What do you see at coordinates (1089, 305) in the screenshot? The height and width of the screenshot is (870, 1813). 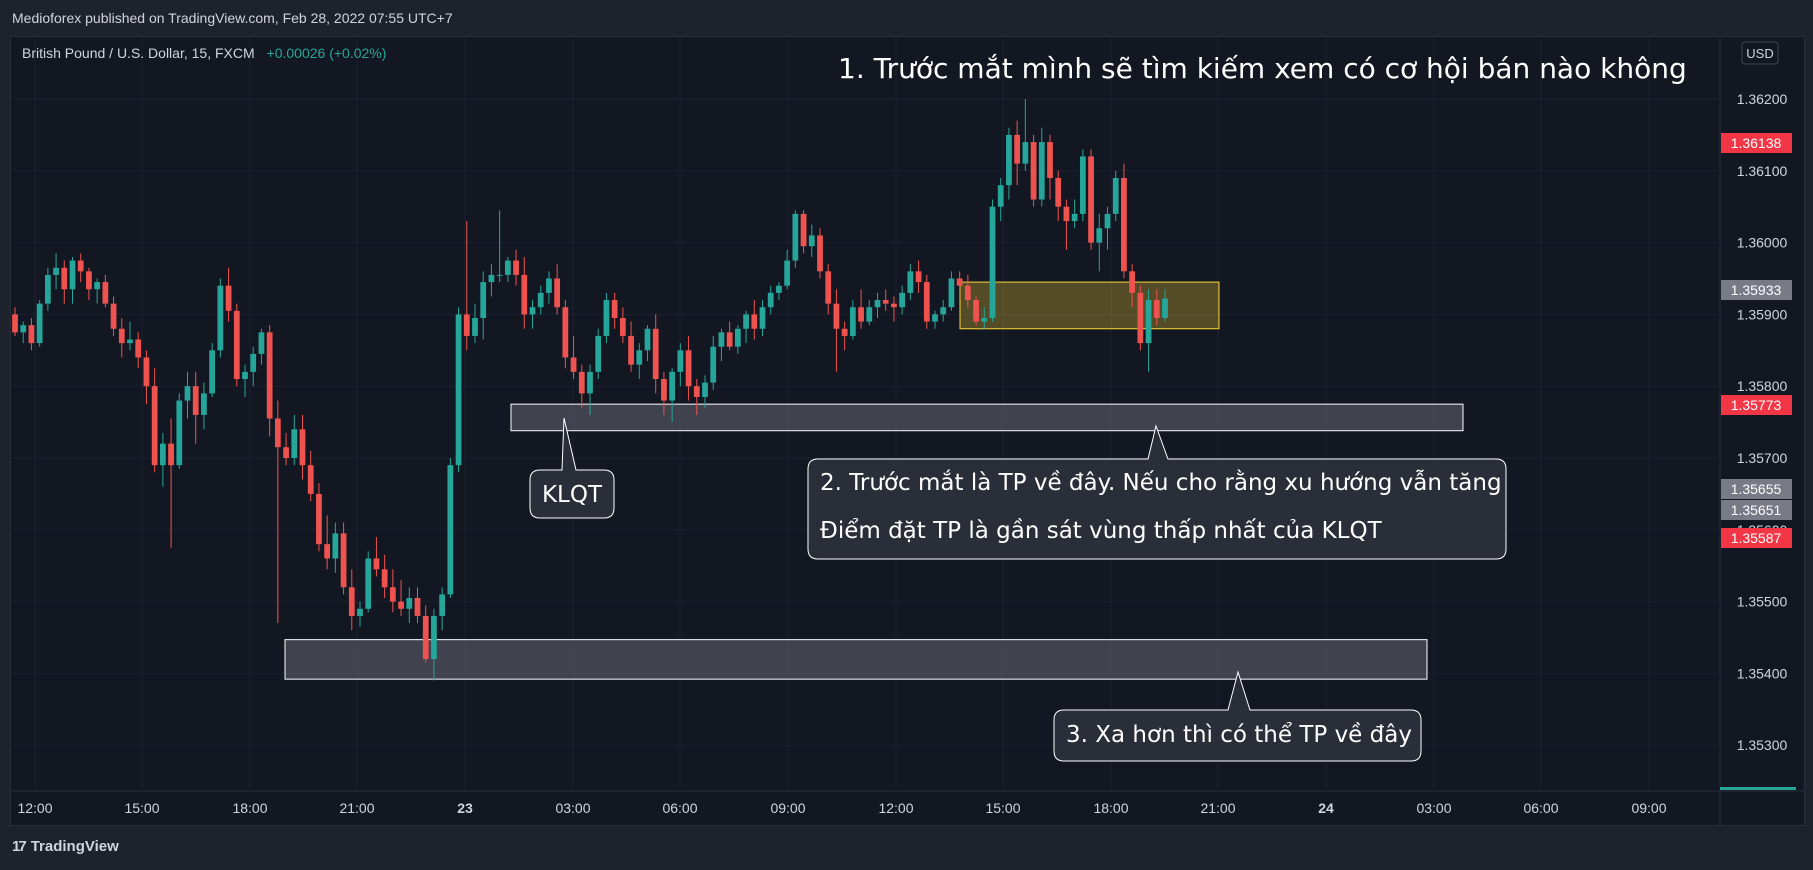 I see `current-sell-zone` at bounding box center [1089, 305].